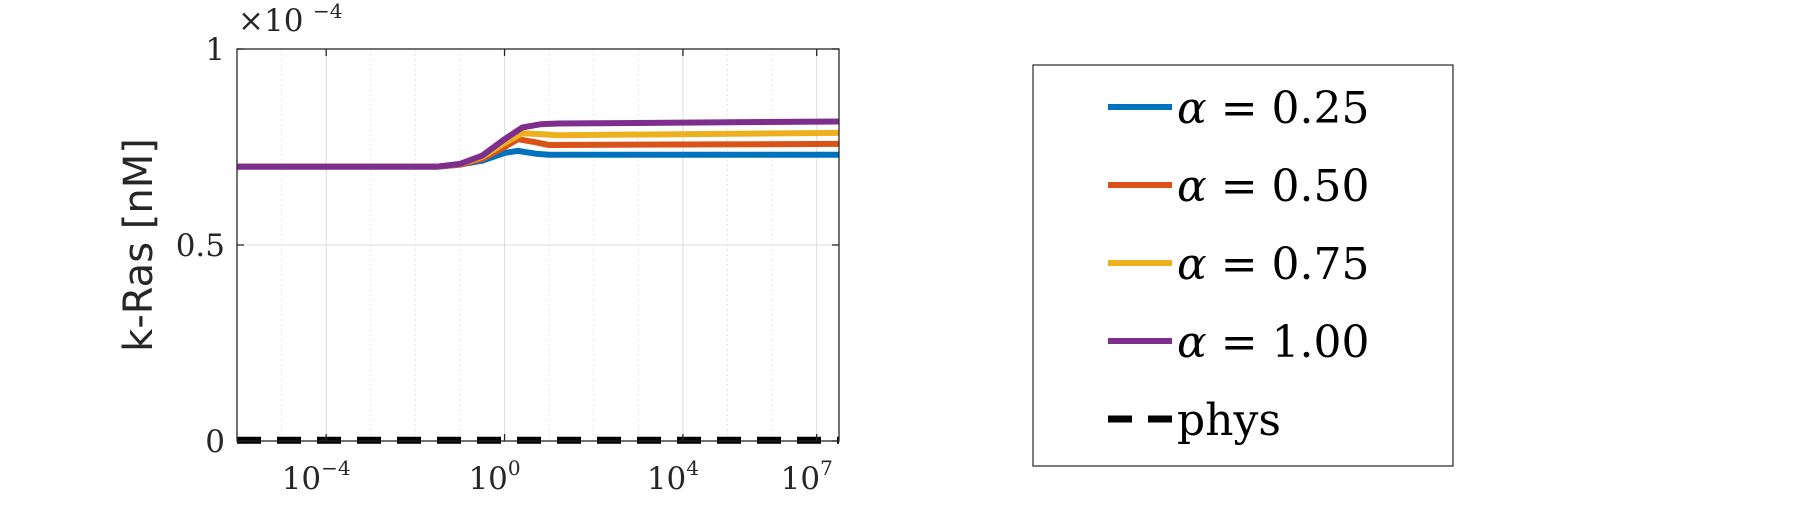  I want to click on legend-label-4: phys, so click(1229, 420).